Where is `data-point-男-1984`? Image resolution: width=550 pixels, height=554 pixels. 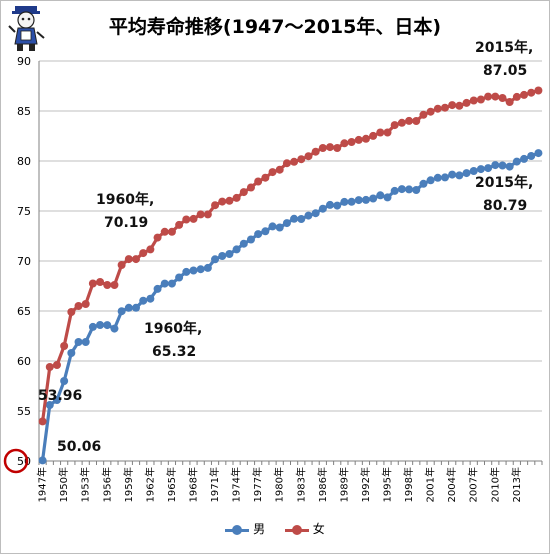
data-point-男-1984 is located at coordinates (308, 215).